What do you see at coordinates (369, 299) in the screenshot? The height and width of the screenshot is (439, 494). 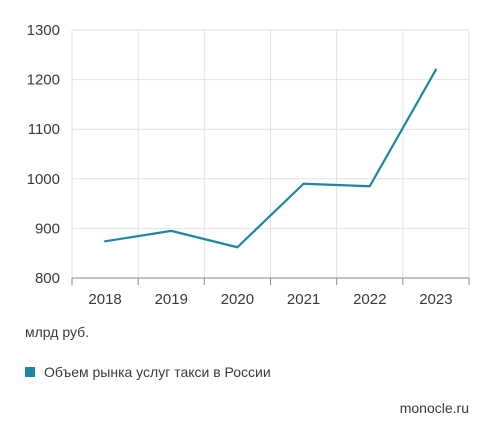 I see `x-tick-label: 2022` at bounding box center [369, 299].